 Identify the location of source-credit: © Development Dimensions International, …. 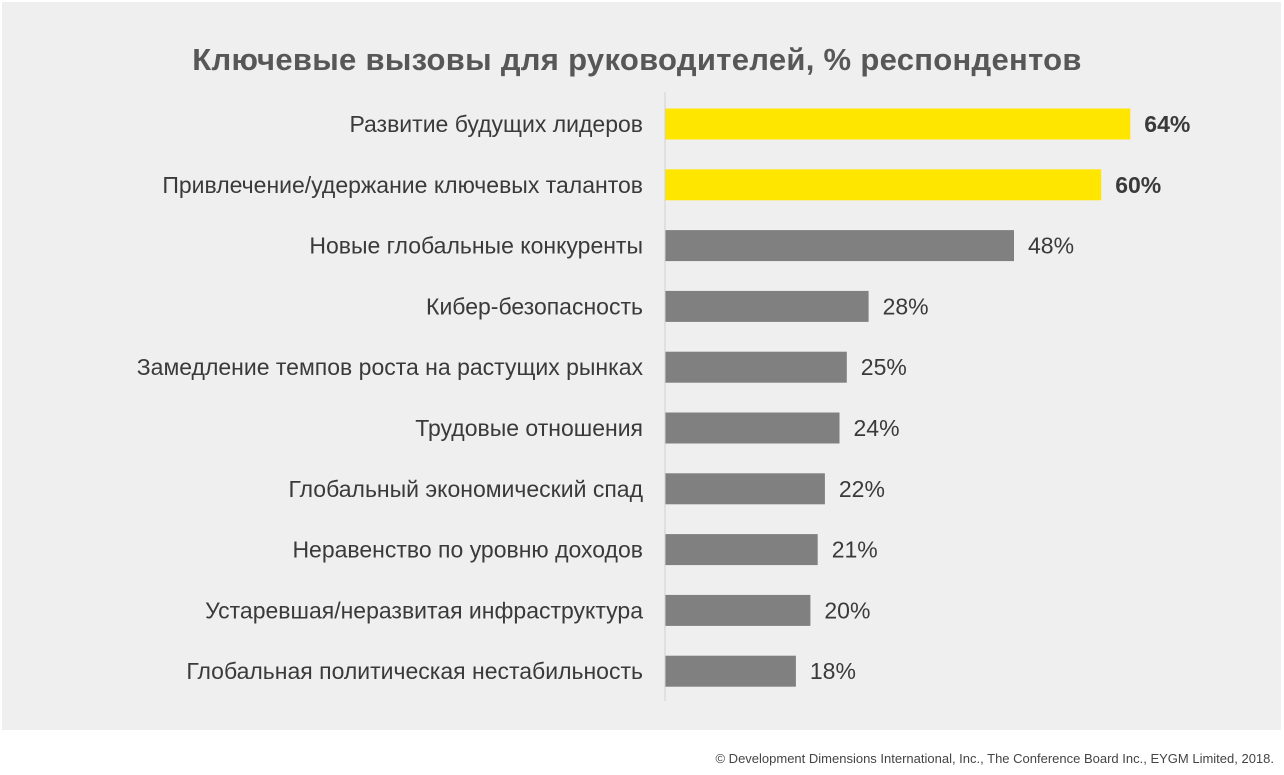
(994, 758).